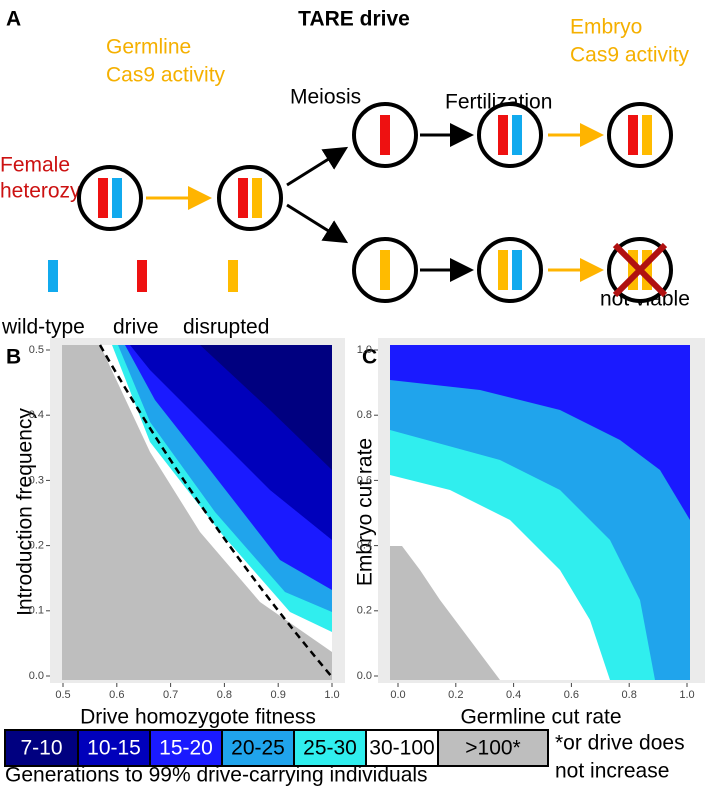  Describe the element at coordinates (148, 47) in the screenshot. I see `germline-label: Germline` at that location.